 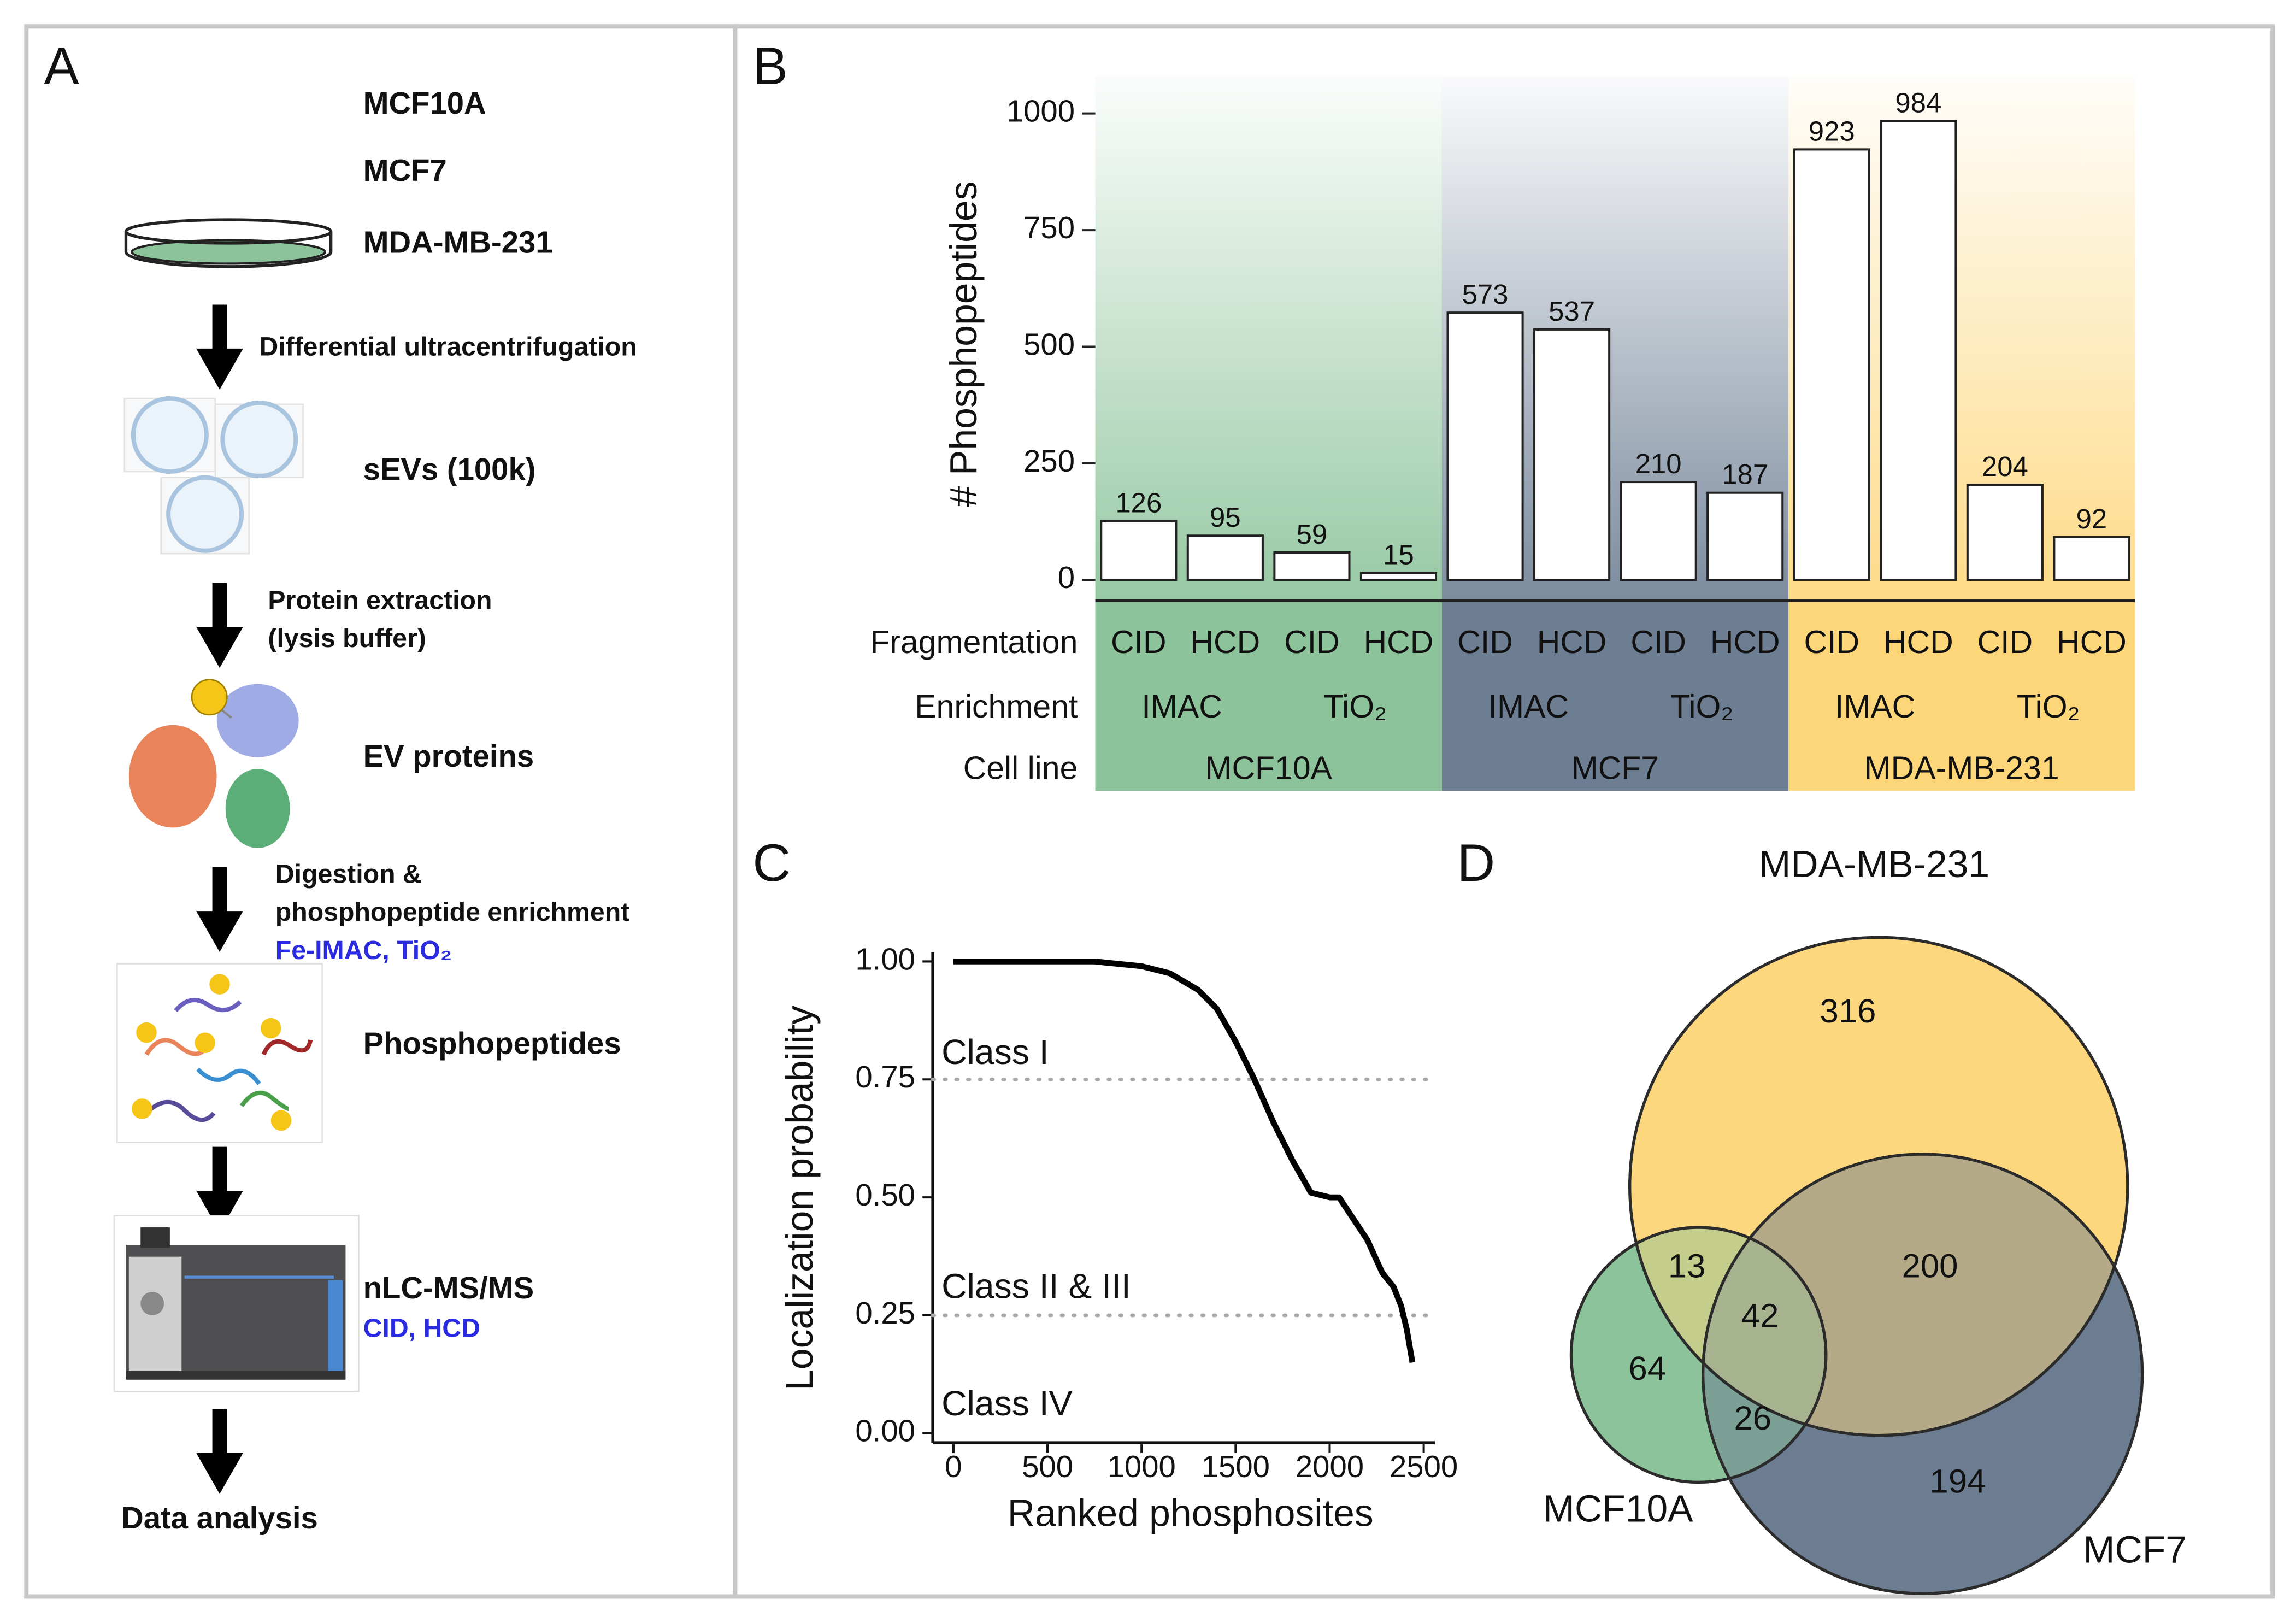 I want to click on instrument-icon, so click(x=236, y=1303).